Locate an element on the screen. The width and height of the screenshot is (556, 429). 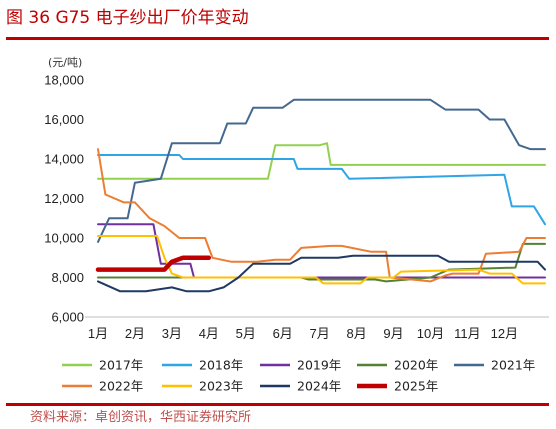
y-tick-label: 10,000 is located at coordinates (64, 238).